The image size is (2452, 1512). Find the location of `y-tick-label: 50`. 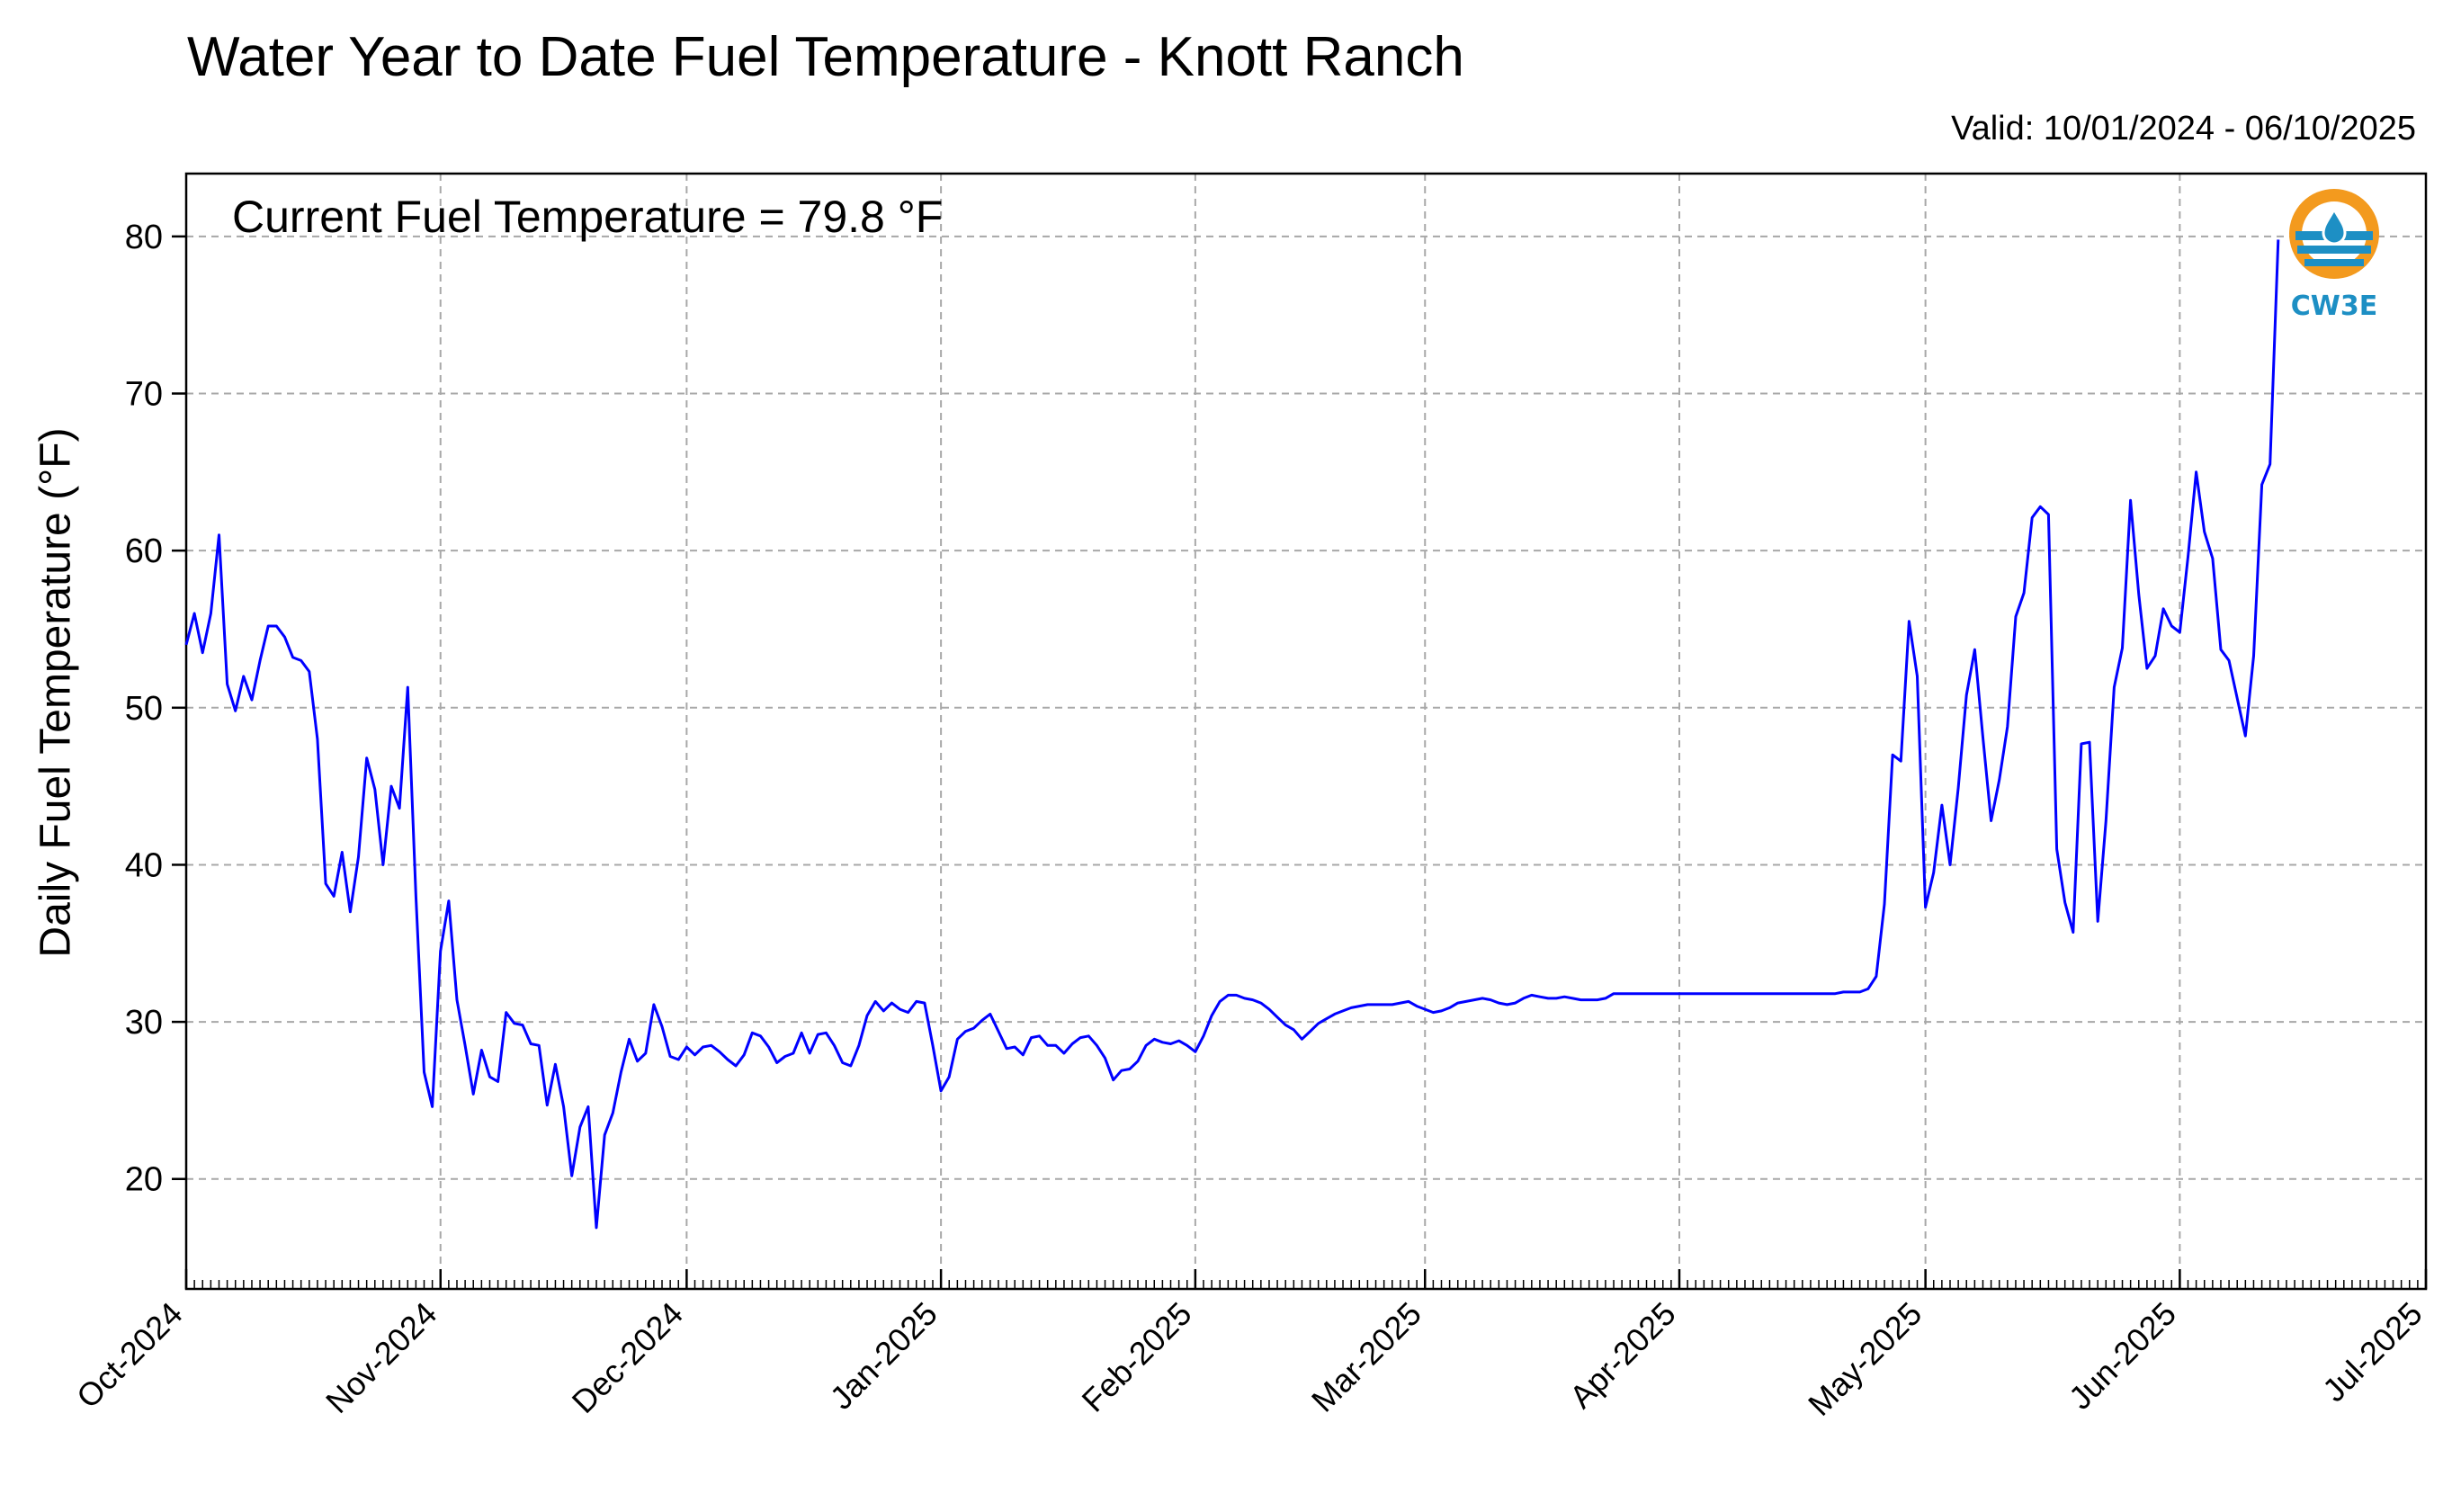

y-tick-label: 50 is located at coordinates (144, 709).